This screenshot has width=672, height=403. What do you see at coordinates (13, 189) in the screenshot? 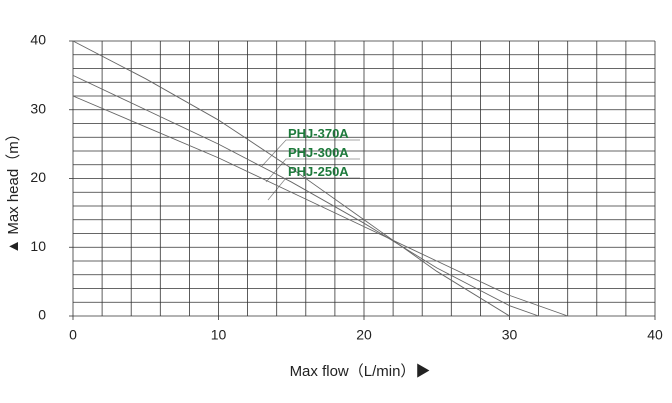
I see `y-axis-title: ▲ Max head（m）` at bounding box center [13, 189].